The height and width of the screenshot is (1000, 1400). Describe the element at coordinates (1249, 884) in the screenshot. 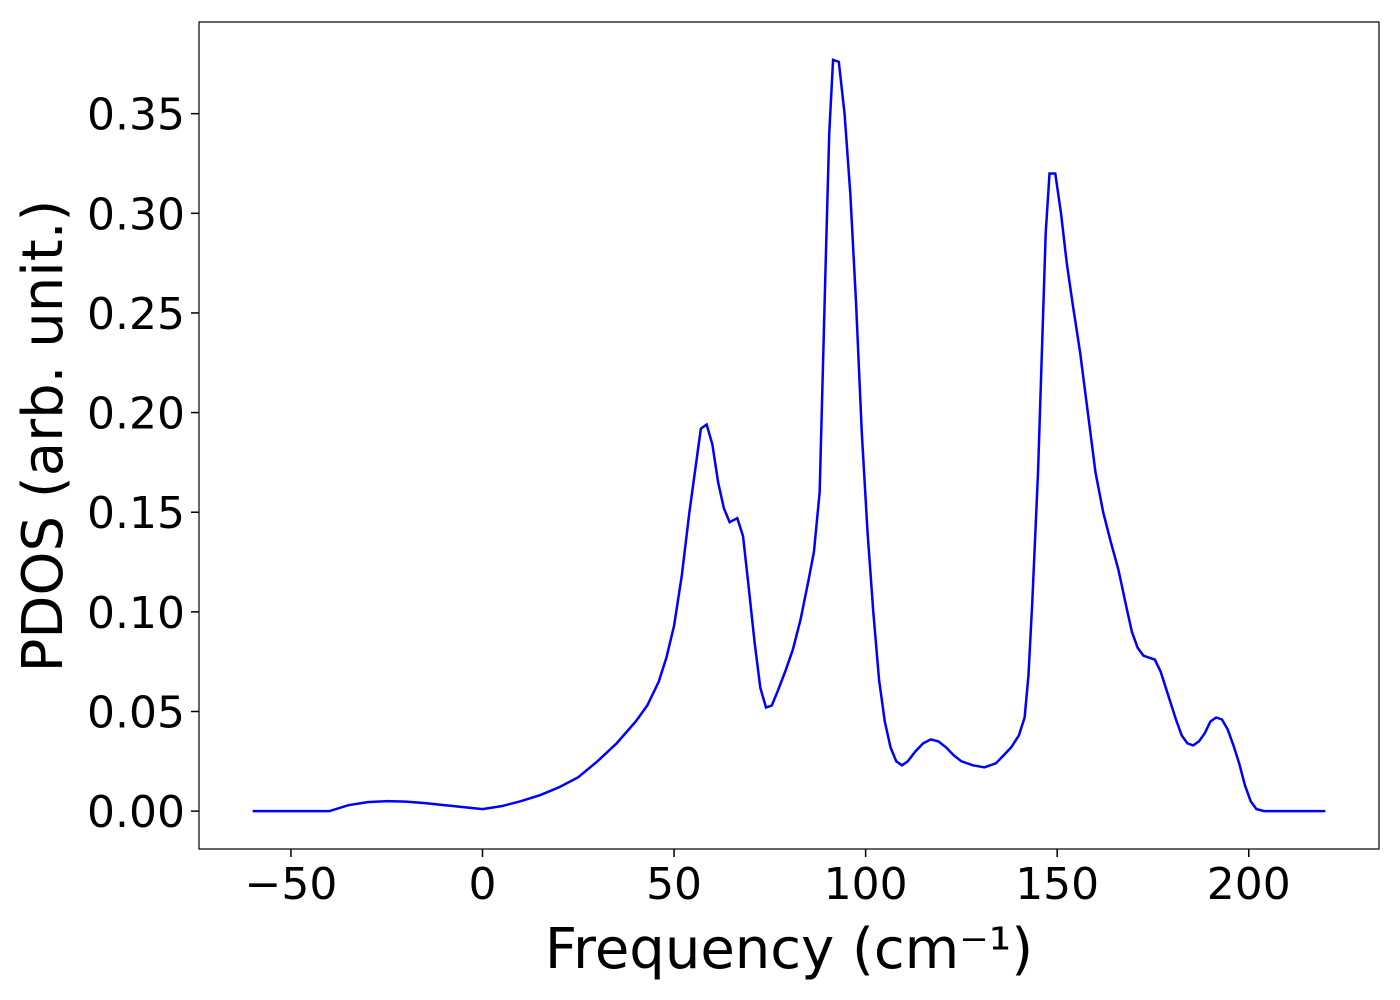

I see `x-tick-label: 200` at that location.